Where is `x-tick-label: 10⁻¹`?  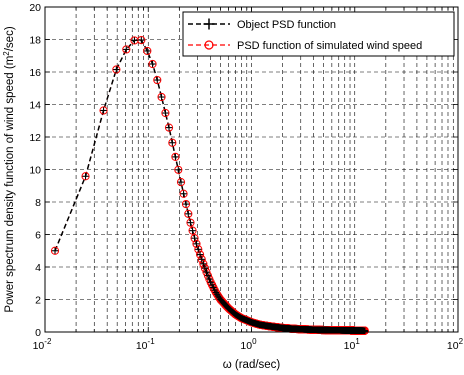
x-tick-label: 10⁻¹ is located at coordinates (145, 344).